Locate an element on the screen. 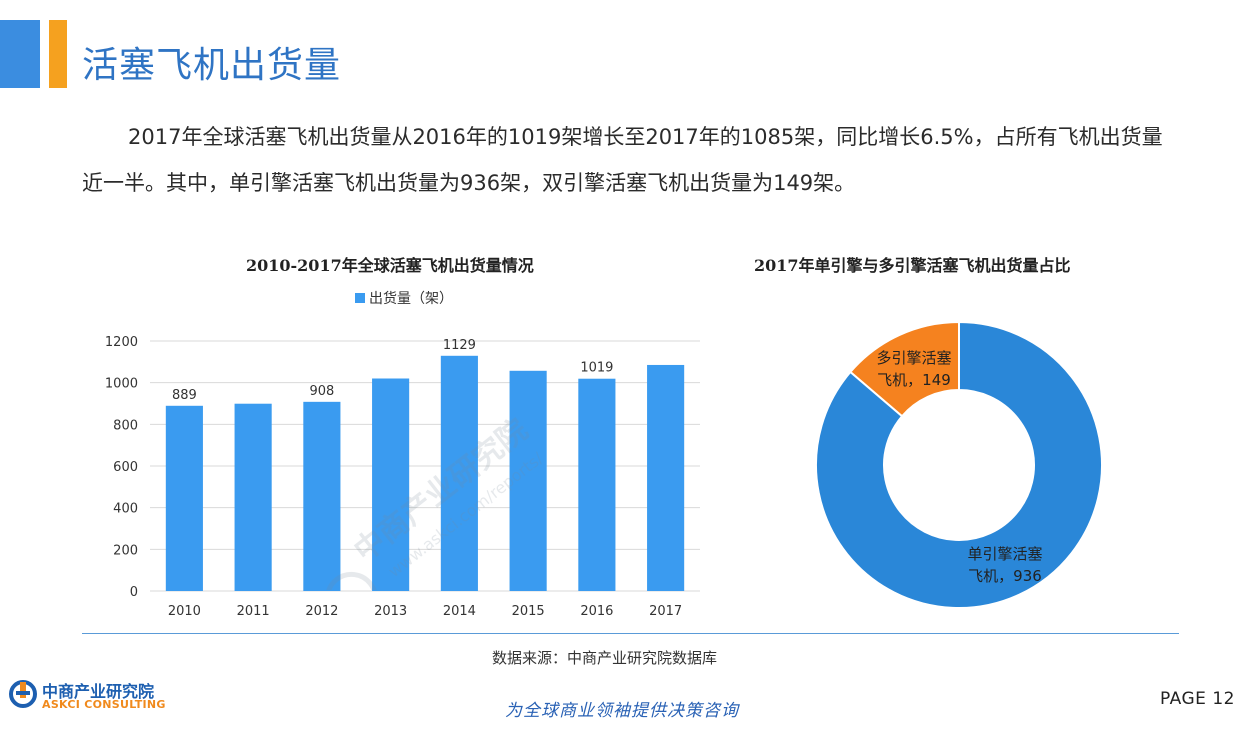  logo-text-cn: 中商产业研究院 is located at coordinates (98, 691).